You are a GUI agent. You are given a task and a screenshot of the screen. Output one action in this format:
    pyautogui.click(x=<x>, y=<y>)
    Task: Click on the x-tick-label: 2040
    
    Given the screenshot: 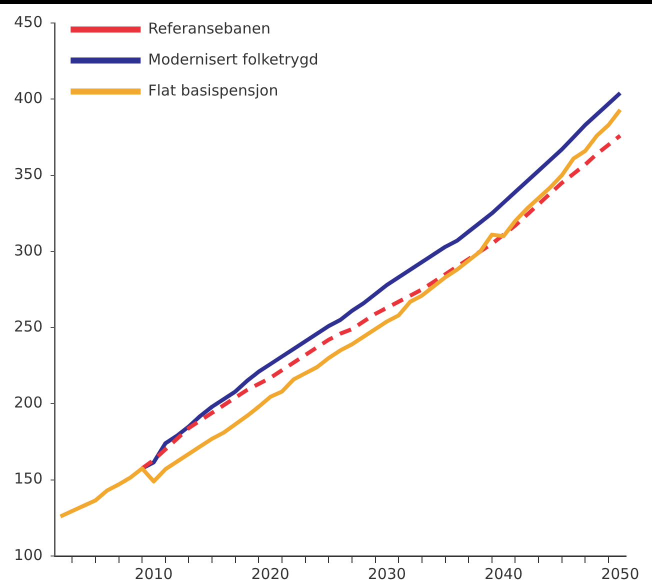 What is the action you would take?
    pyautogui.click(x=503, y=573)
    